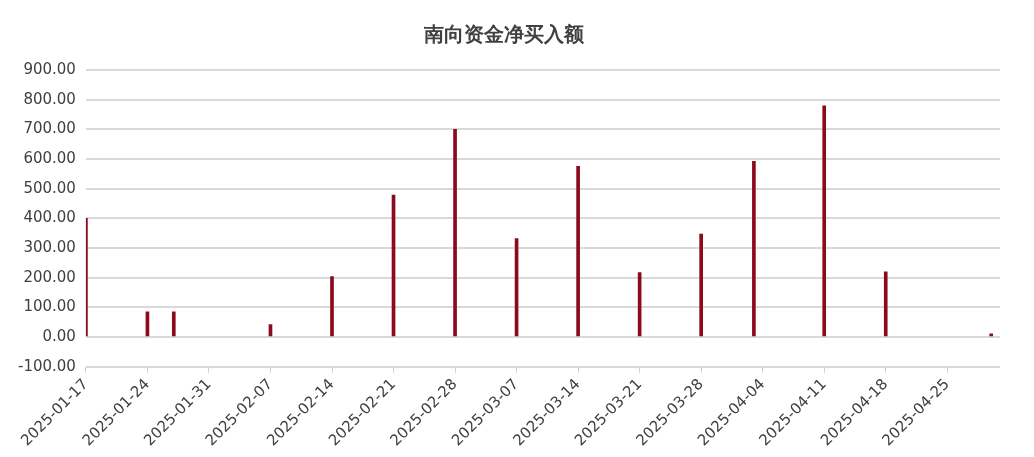 The height and width of the screenshot is (457, 1034). What do you see at coordinates (49, 187) in the screenshot?
I see `y-tick-label: 500.00` at bounding box center [49, 187].